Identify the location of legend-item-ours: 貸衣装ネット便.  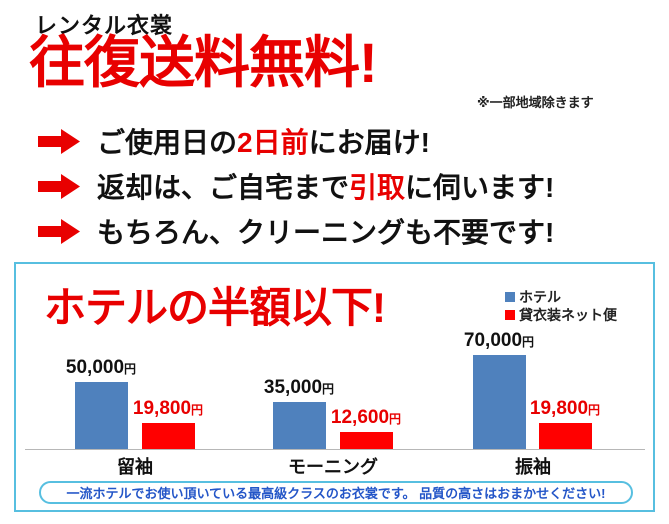
(561, 315).